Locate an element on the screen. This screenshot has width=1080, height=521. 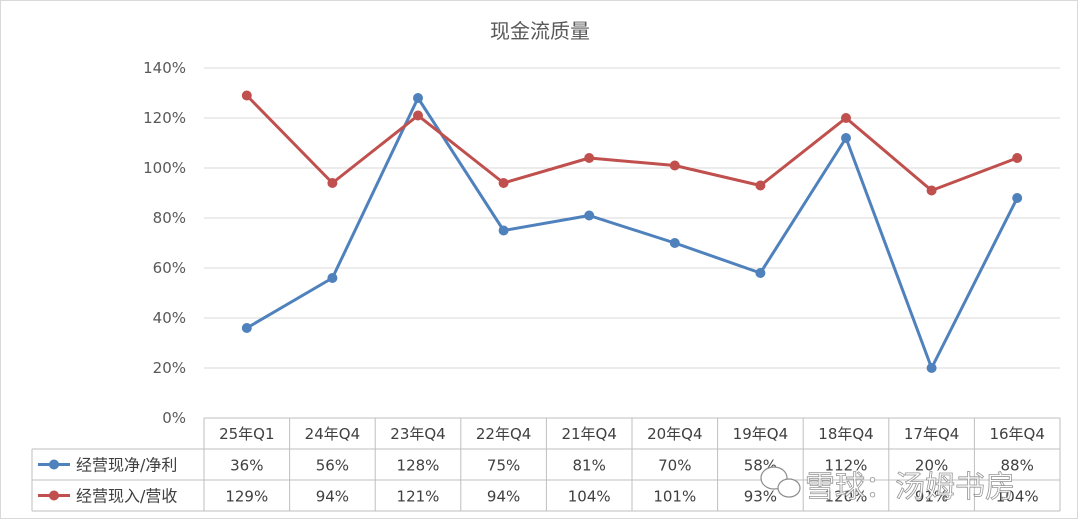
legend-label: 经营现净/净利 is located at coordinates (126, 465).